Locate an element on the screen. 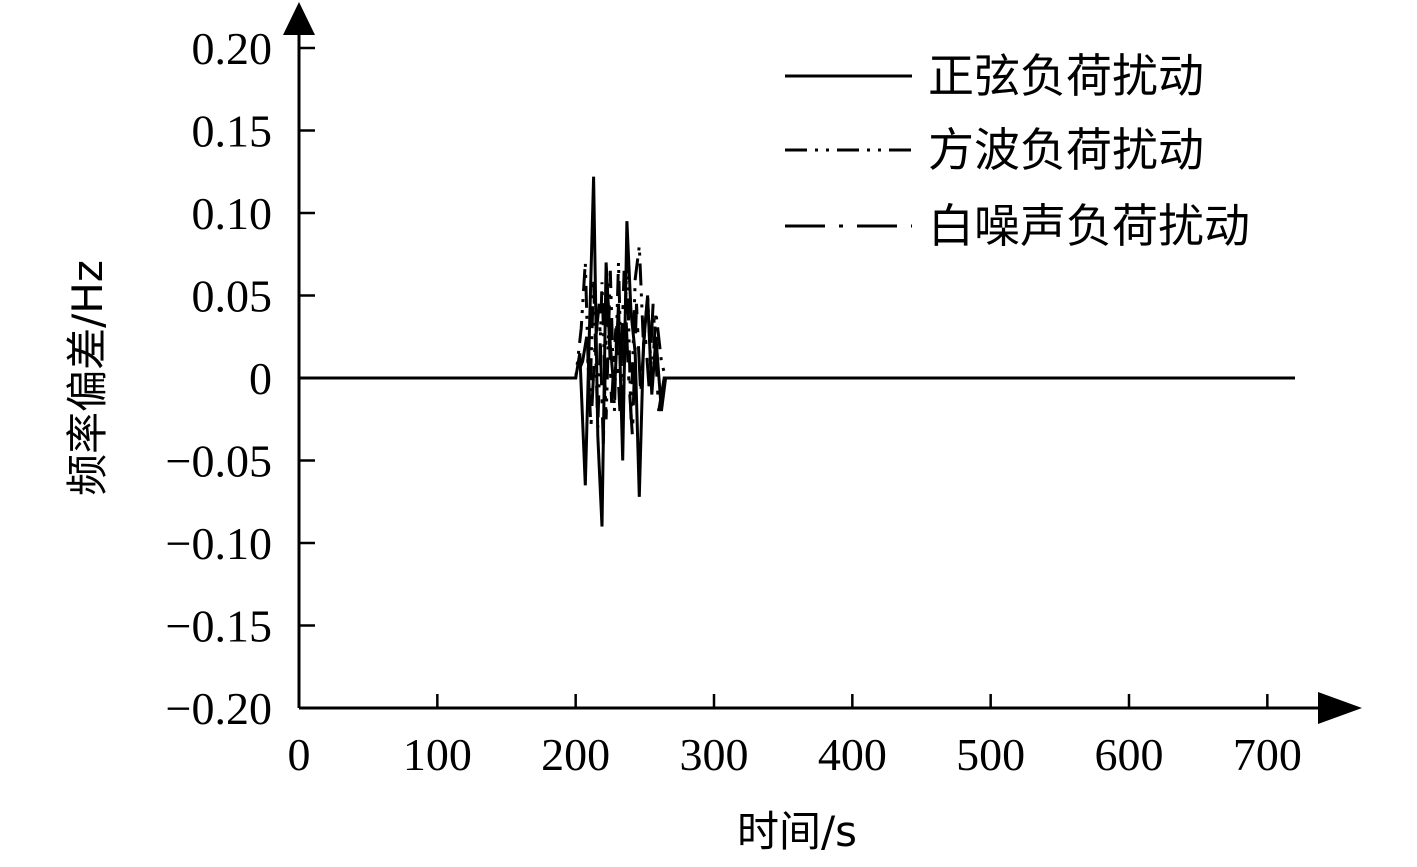 This screenshot has height=867, width=1417. x-tick-label: 400 is located at coordinates (852, 754).